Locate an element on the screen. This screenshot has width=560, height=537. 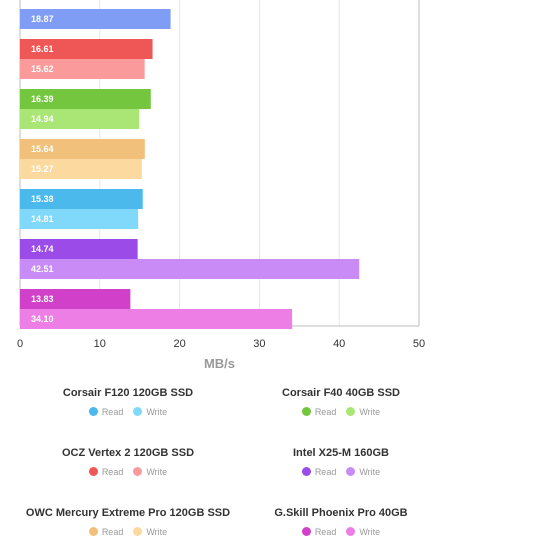
legend-series-title: G.Skill Phoenix Pro 40GB is located at coordinates (341, 513).